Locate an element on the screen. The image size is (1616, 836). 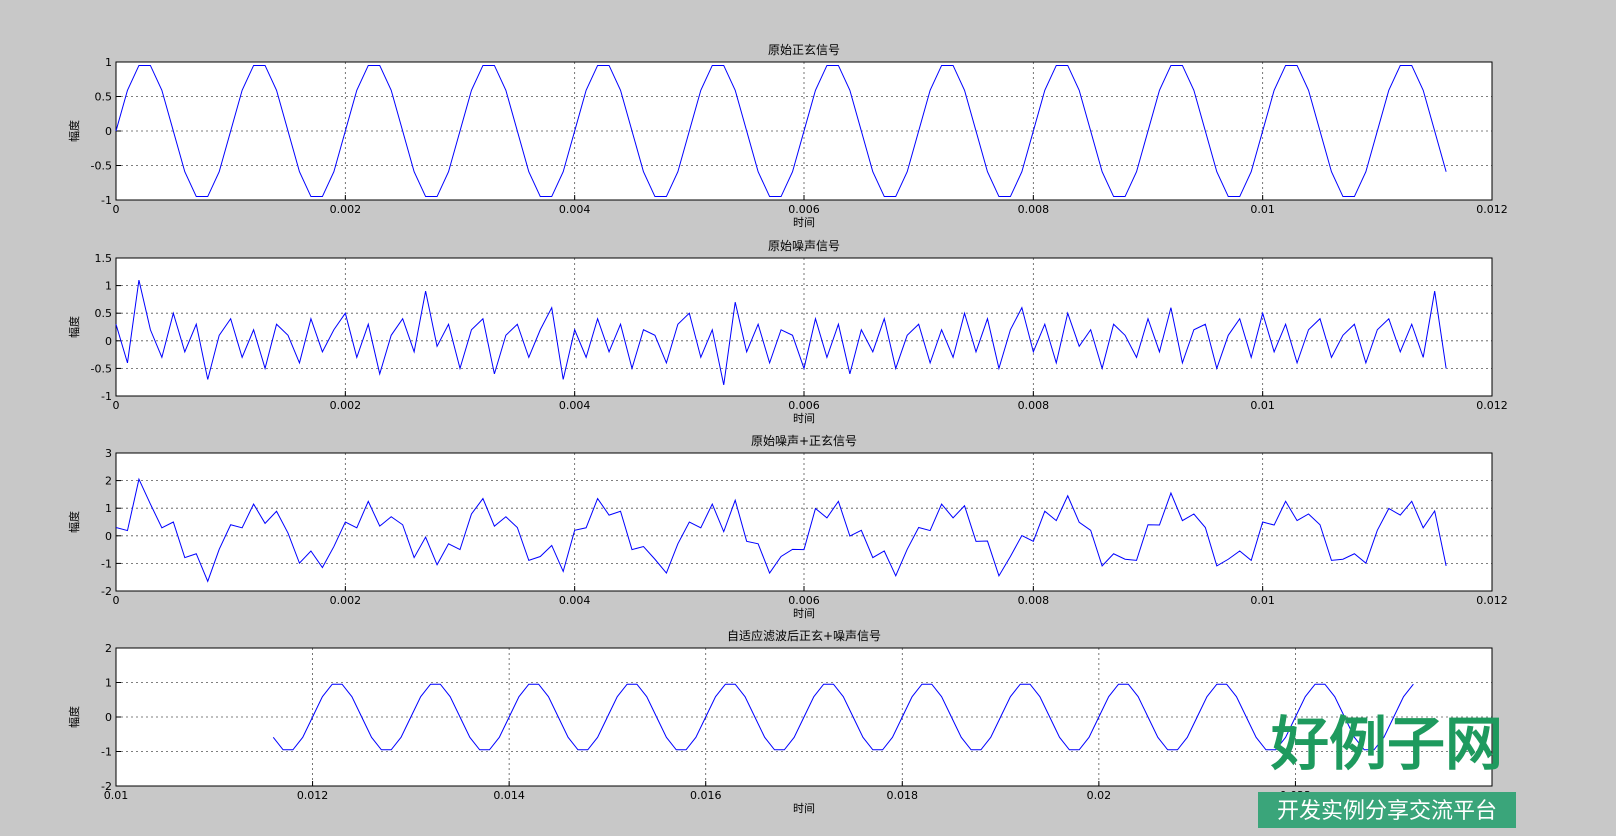
x-tick-label: 0.02 is located at coordinates (1099, 795).